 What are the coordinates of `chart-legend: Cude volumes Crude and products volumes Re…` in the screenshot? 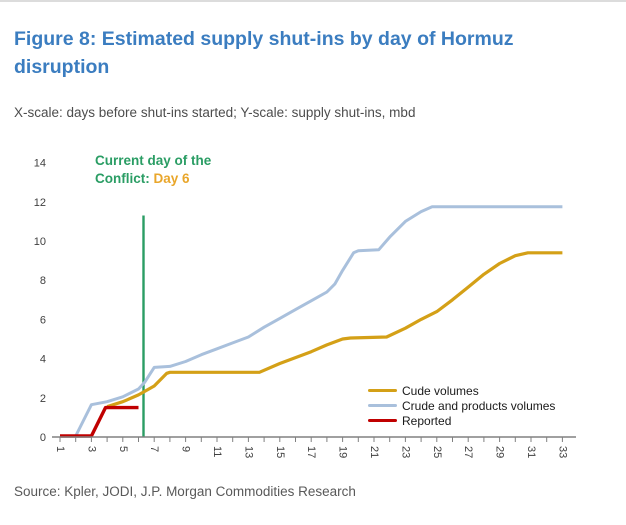 It's located at (461, 405).